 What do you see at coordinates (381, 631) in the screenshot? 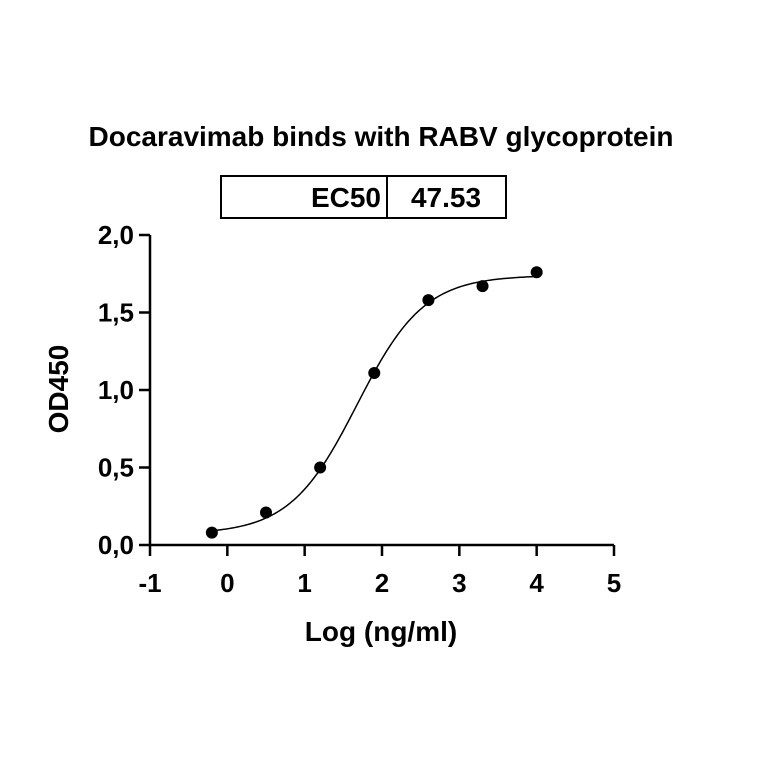
I see `x-axis-label: Log (ng/ml)` at bounding box center [381, 631].